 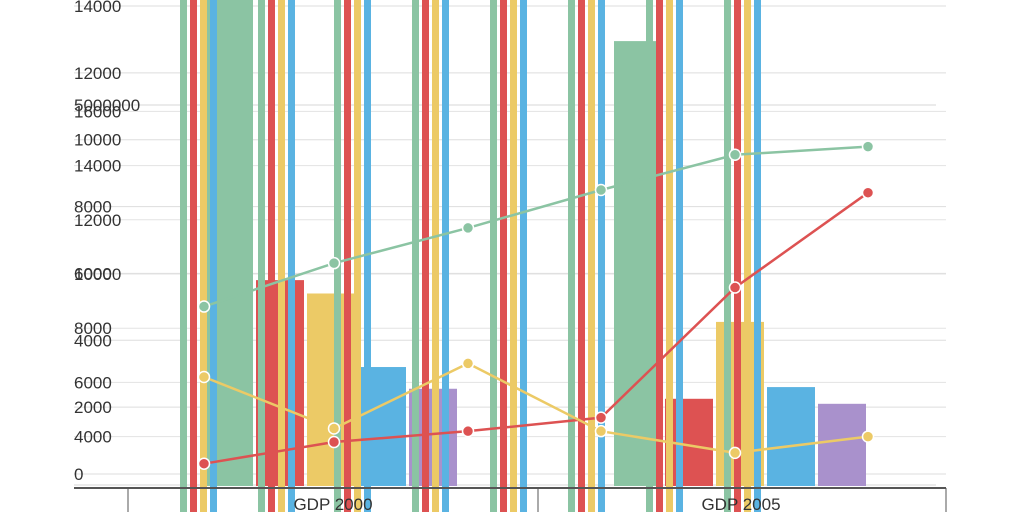 What do you see at coordinates (97, 140) in the screenshot?
I see `y-tick-label-primary: 10000` at bounding box center [97, 140].